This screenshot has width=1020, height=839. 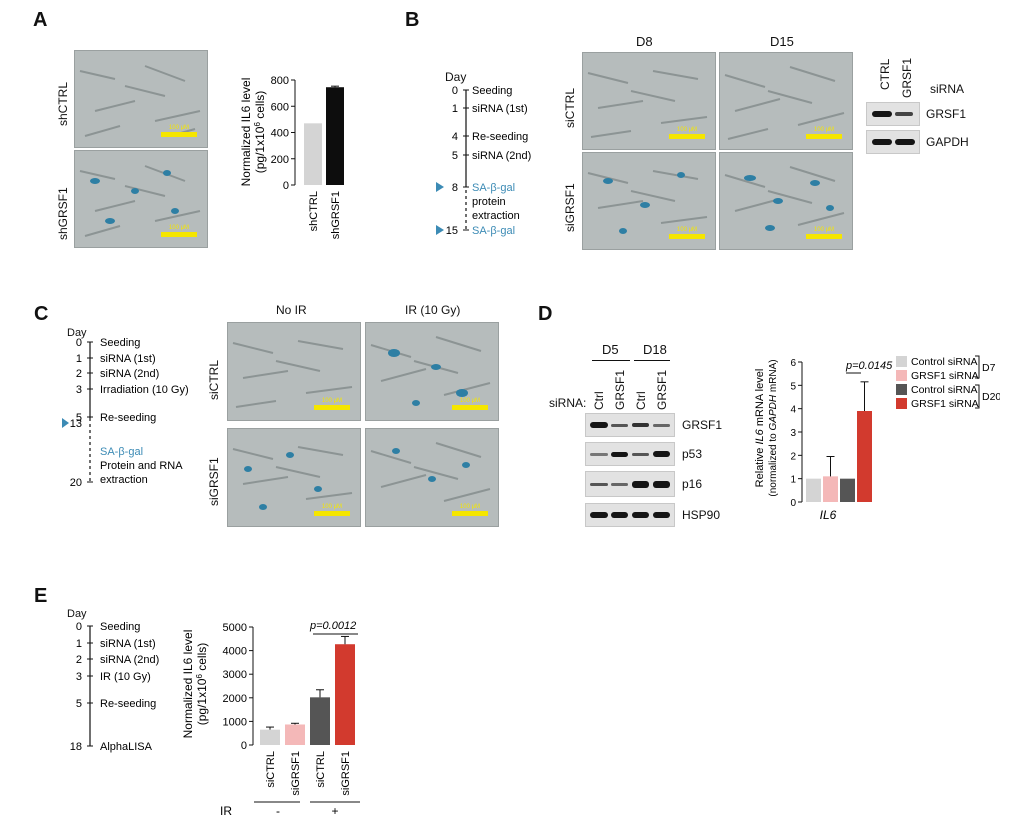 I want to click on ylabel-part: mRNA level, so click(x=760, y=399).